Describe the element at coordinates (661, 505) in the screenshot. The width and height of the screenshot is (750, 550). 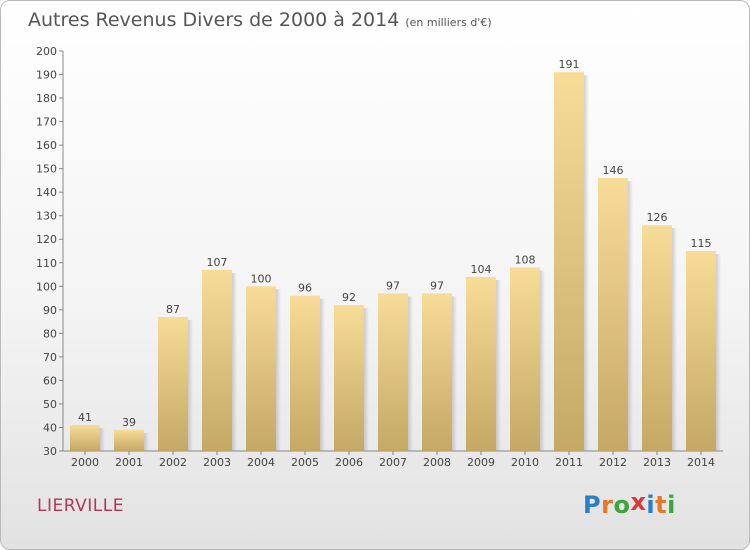
I see `logo-letter: t` at that location.